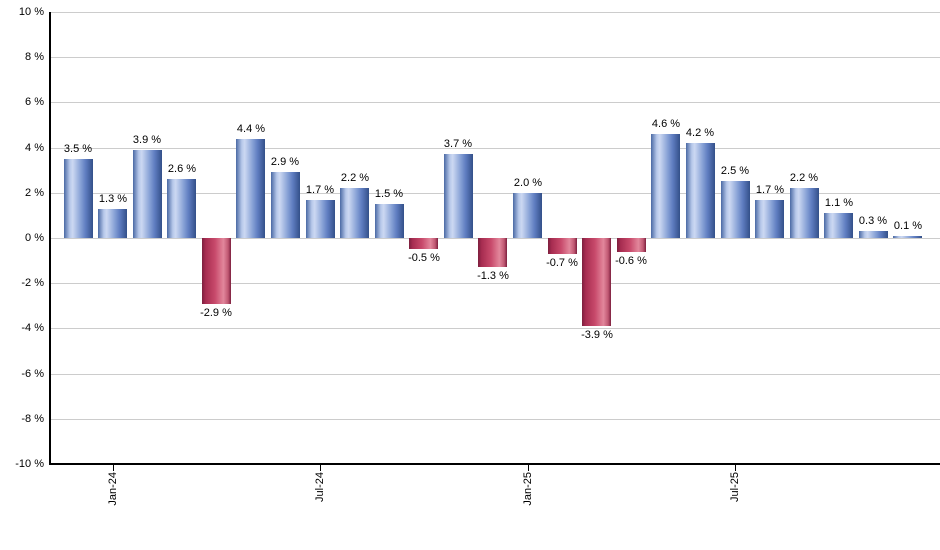 Image resolution: width=940 pixels, height=550 pixels. I want to click on bar-value-label: 1.1 %, so click(839, 203).